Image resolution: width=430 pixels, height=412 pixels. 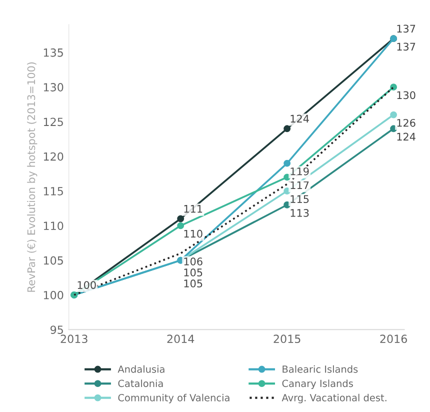 I want to click on data-label: 106, so click(x=193, y=262).